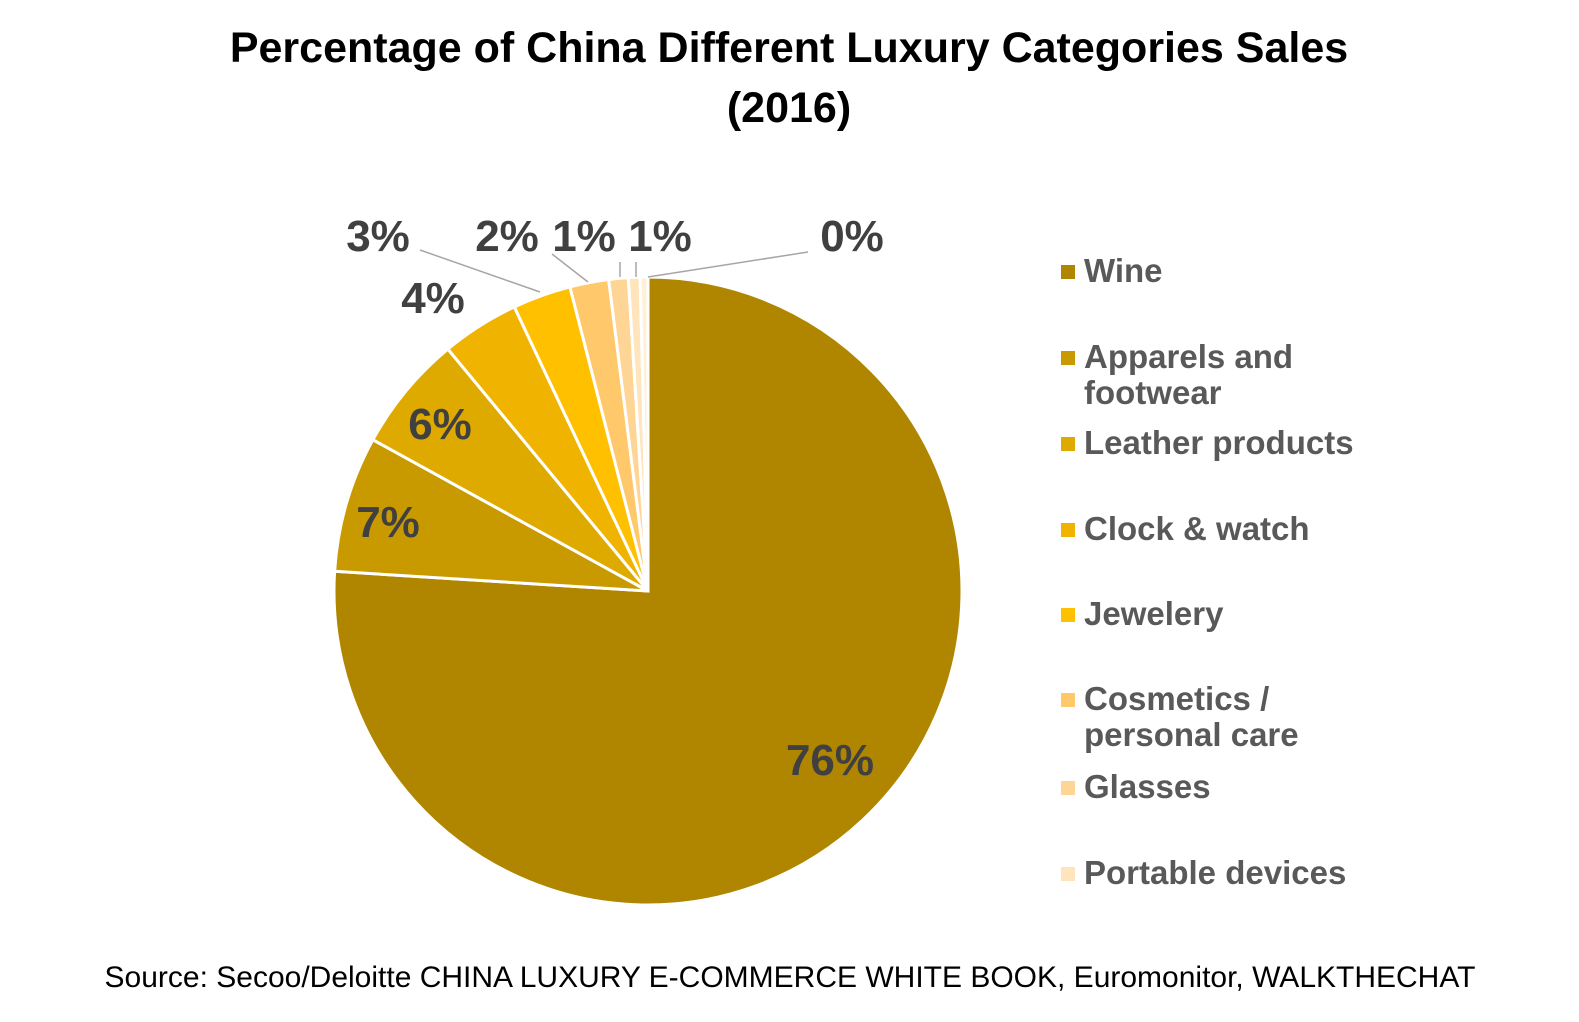  Describe the element at coordinates (1176, 698) in the screenshot. I see `legend-label-cosmetics-personal-care: Cosmetics /` at that location.